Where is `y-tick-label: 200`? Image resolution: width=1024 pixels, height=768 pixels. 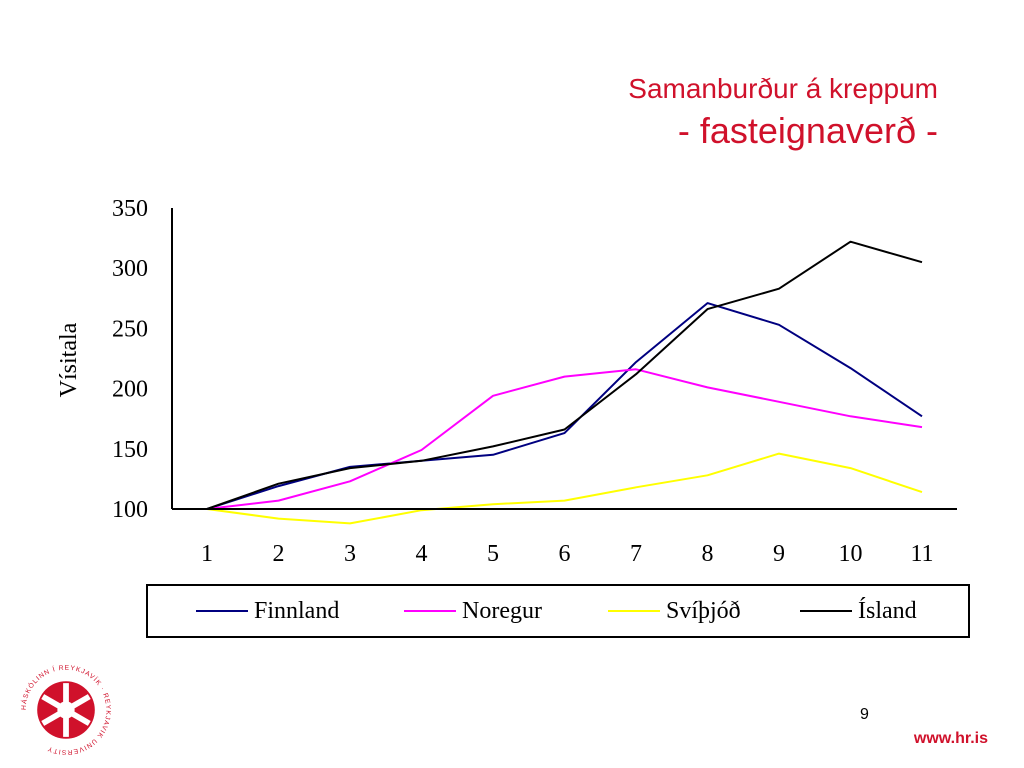
y-tick-label: 200 is located at coordinates (130, 390).